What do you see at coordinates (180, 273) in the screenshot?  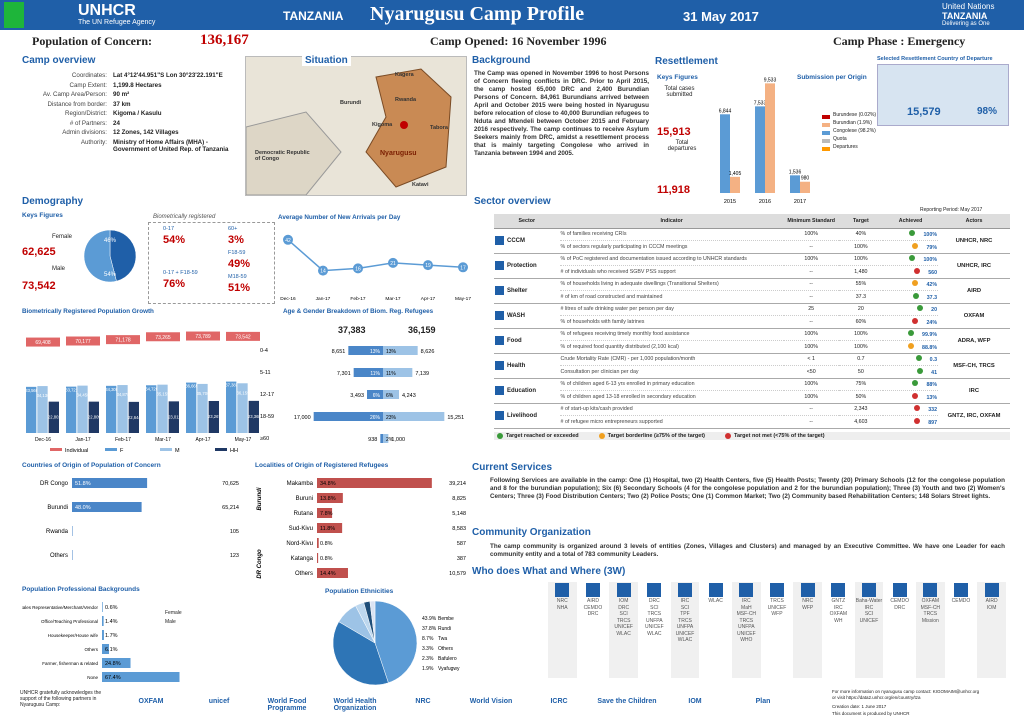 I see `bio-group: 0-17 + F18-59` at bounding box center [180, 273].